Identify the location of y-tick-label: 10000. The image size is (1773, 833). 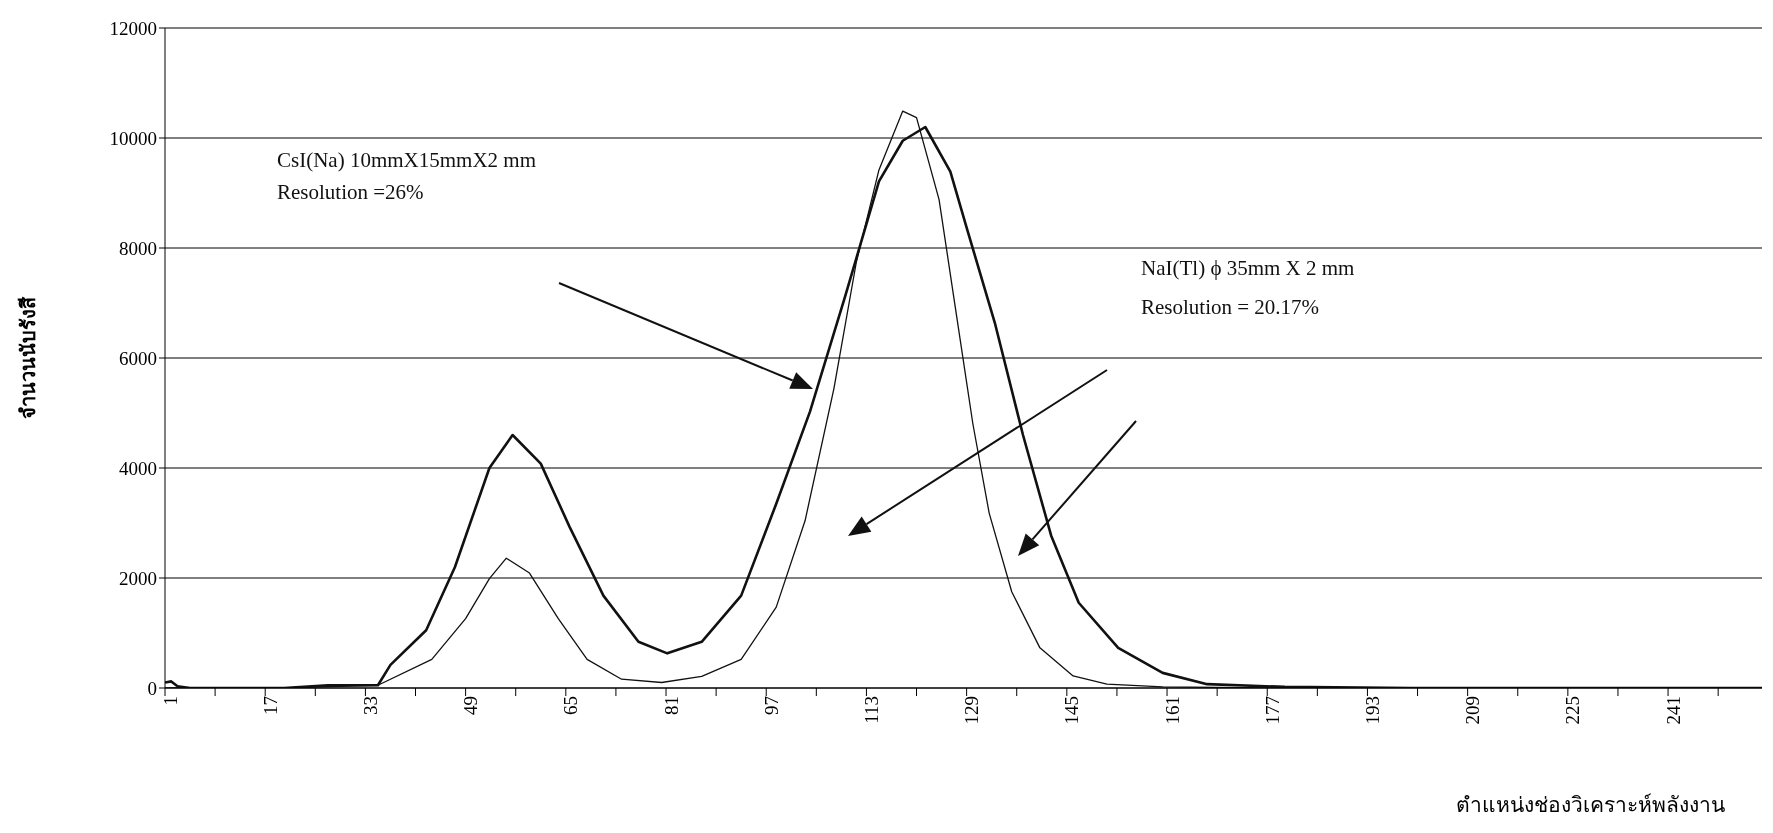
(133, 138).